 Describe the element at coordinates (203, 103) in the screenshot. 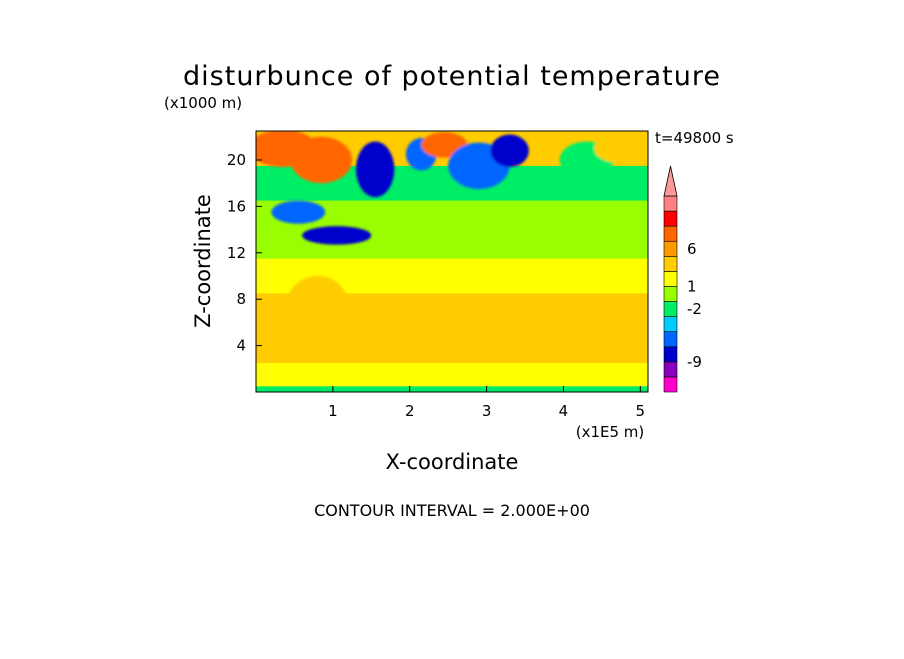

I see `z-unit-label: (x1000 m)` at that location.